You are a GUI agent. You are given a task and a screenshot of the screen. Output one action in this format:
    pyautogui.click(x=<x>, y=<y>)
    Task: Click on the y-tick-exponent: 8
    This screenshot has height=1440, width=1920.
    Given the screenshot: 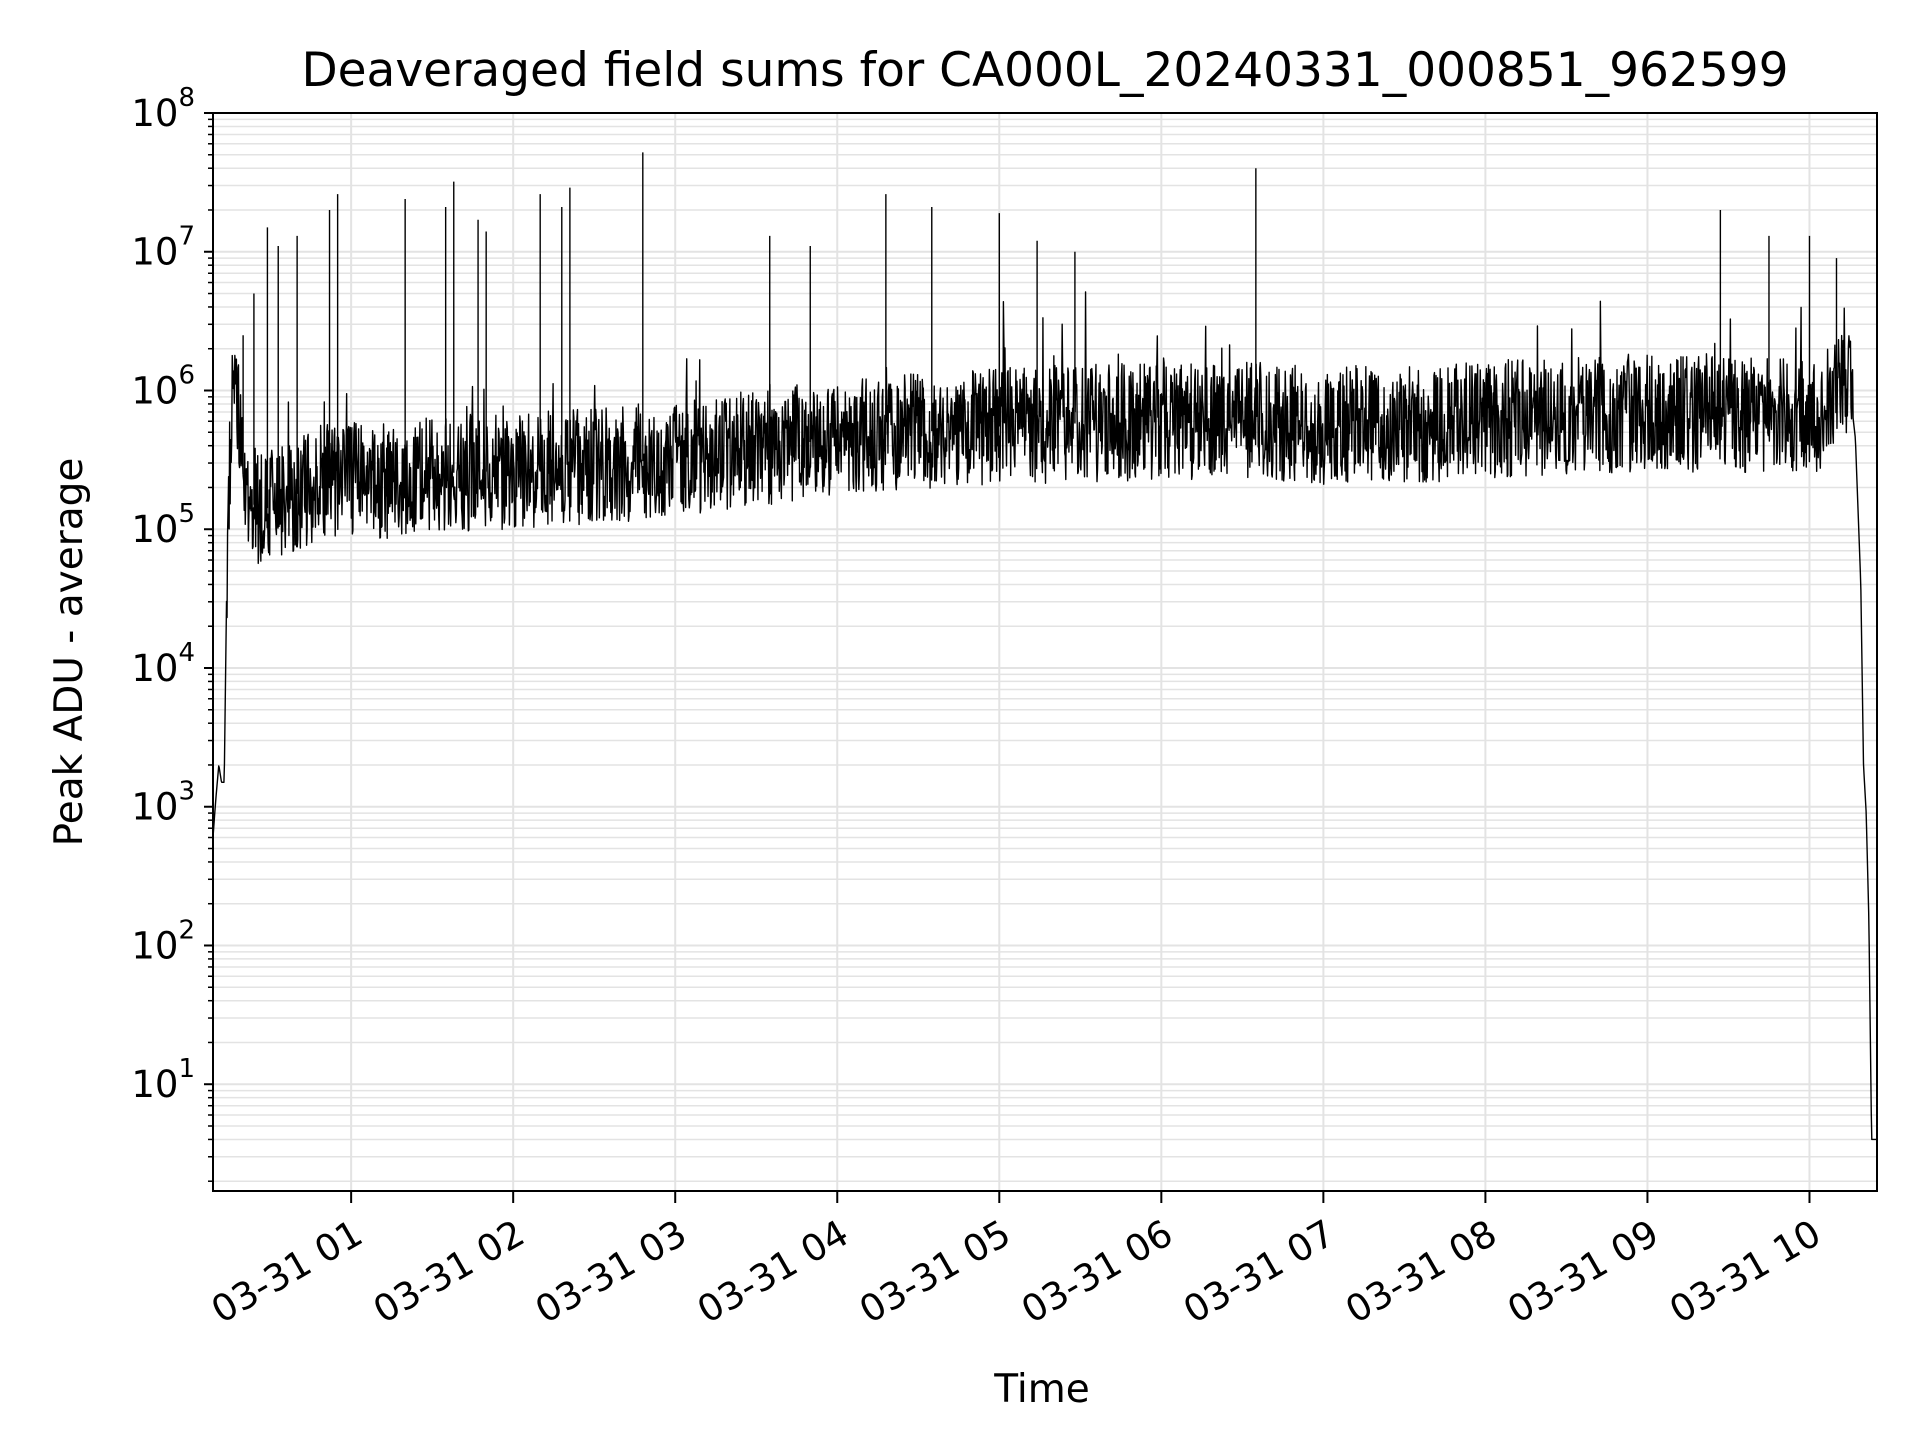 What is the action you would take?
    pyautogui.click(x=186, y=98)
    